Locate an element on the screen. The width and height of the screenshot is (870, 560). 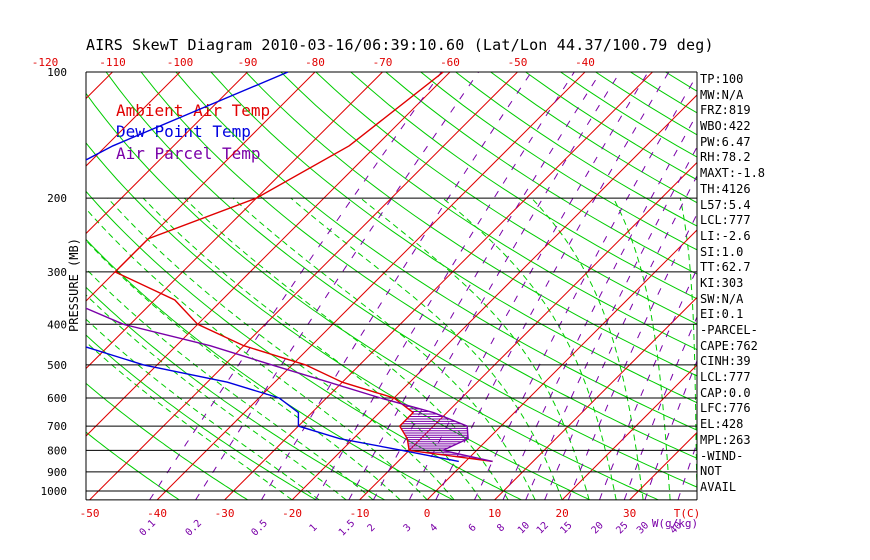
index-wind-header: -WIND- is located at coordinates (722, 455).